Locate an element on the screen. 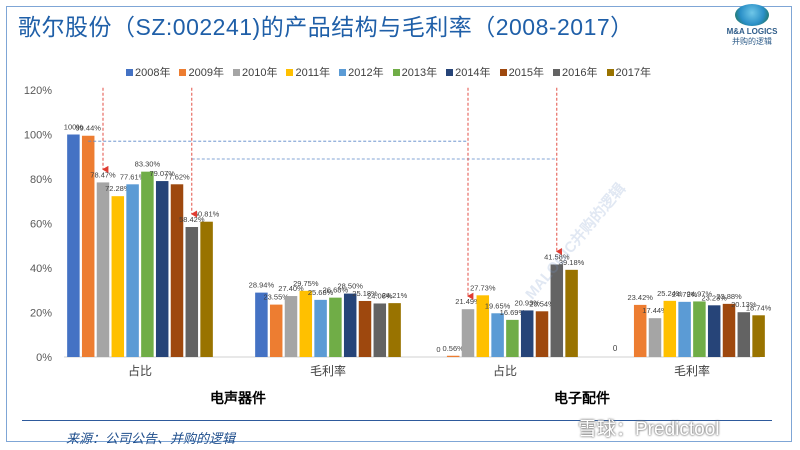  data-label: 20.93% is located at coordinates (527, 302).